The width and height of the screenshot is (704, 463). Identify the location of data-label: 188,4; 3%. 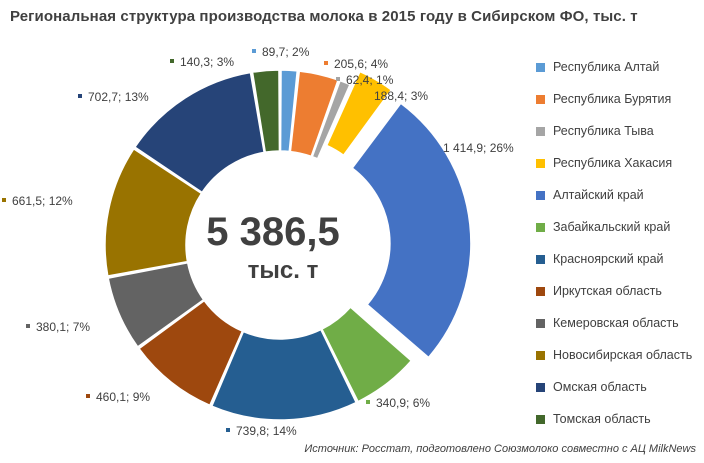
(401, 96).